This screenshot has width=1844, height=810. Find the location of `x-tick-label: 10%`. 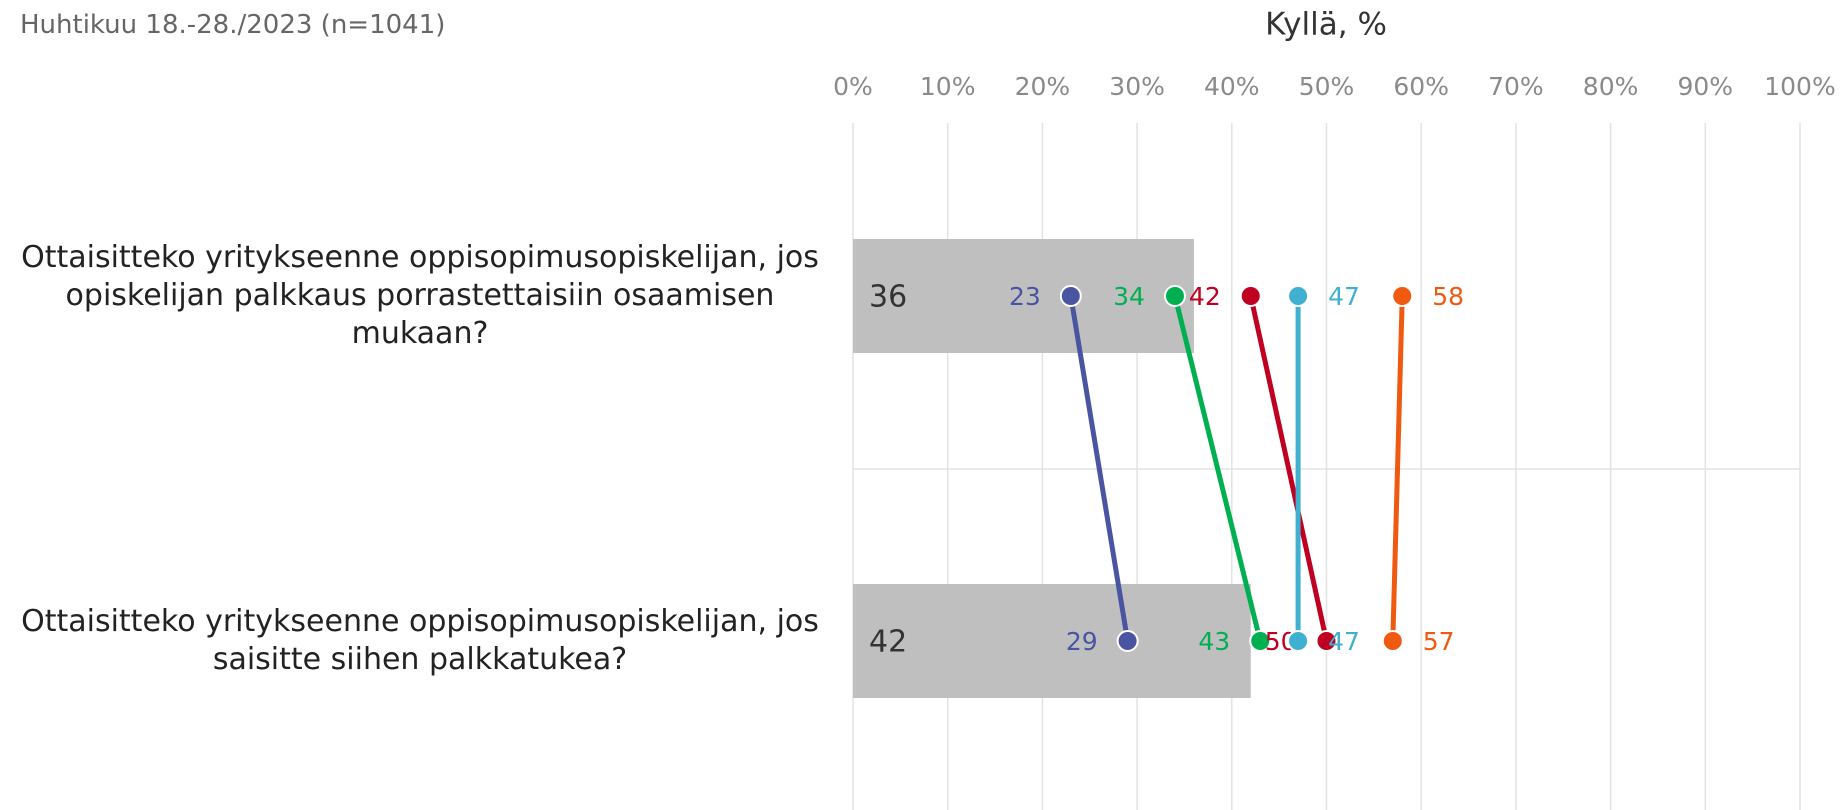

x-tick-label: 10% is located at coordinates (948, 86).